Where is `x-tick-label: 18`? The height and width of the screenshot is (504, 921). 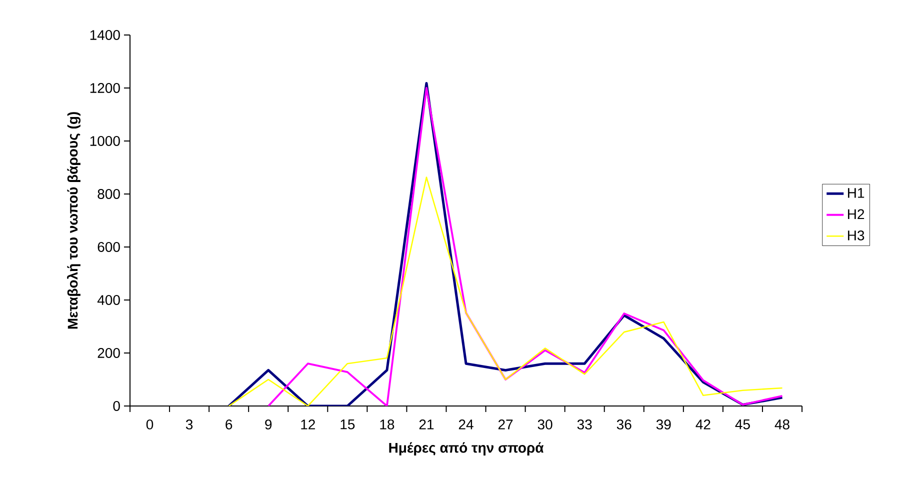
x-tick-label: 18 is located at coordinates (387, 425).